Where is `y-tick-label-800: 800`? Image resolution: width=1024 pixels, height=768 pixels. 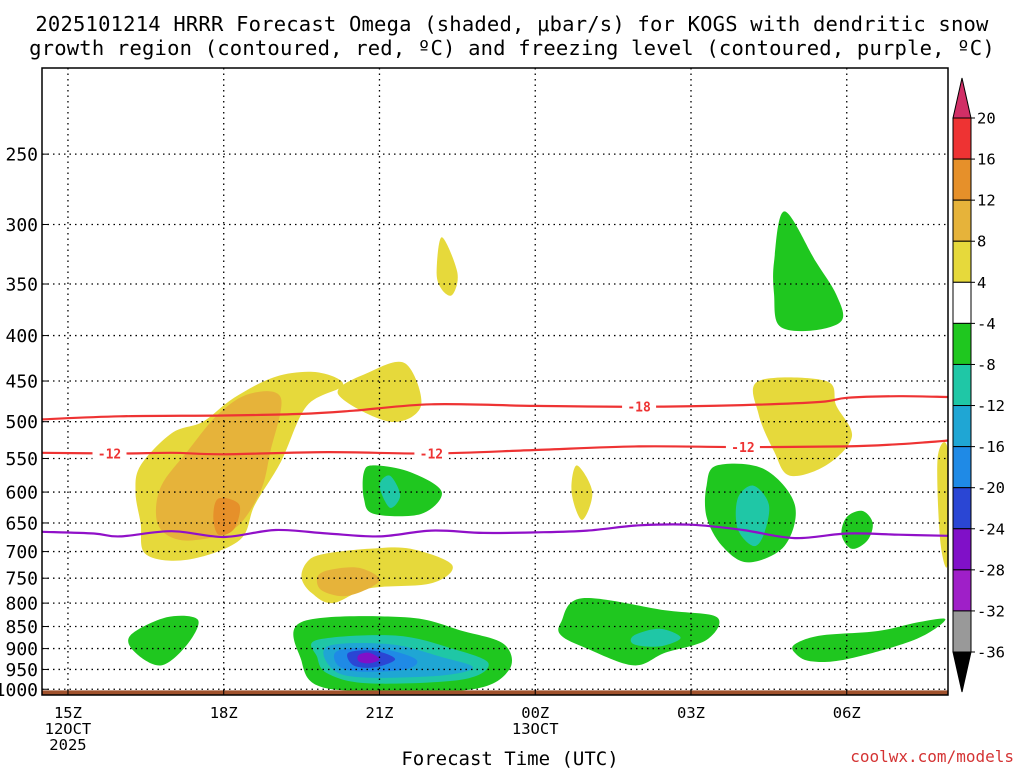
y-tick-label-800: 800 is located at coordinates (21, 604).